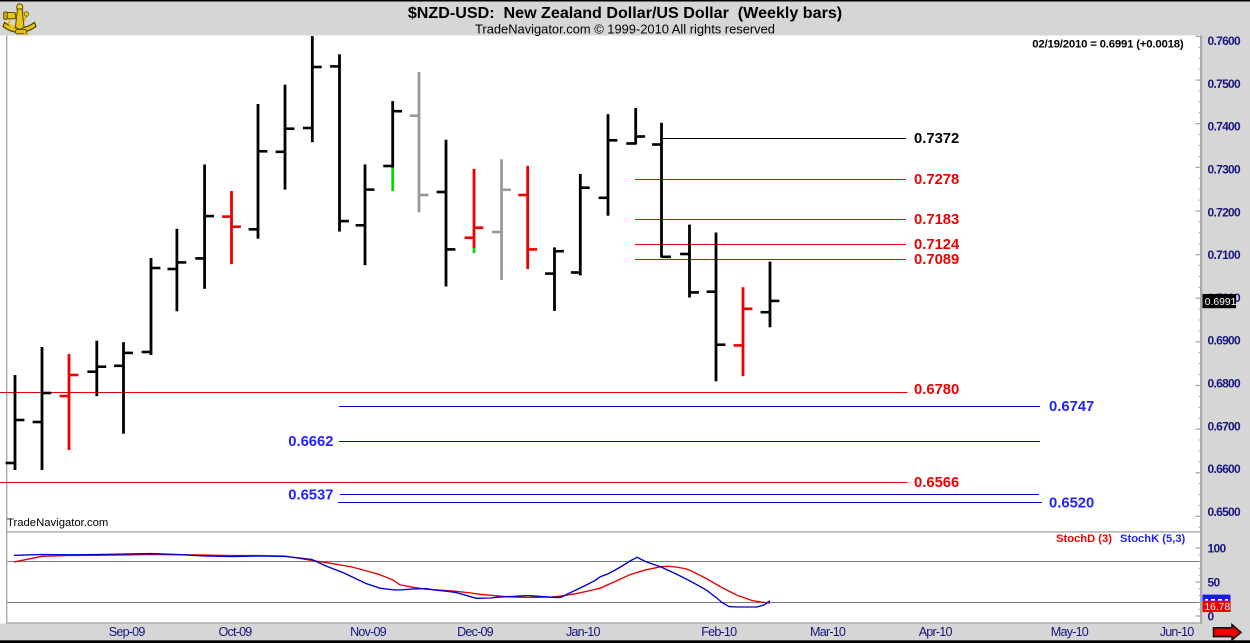  Describe the element at coordinates (1108, 45) in the screenshot. I see `svg-text: 02/19/2010 = 0.6991 (+0.0018)` at that location.